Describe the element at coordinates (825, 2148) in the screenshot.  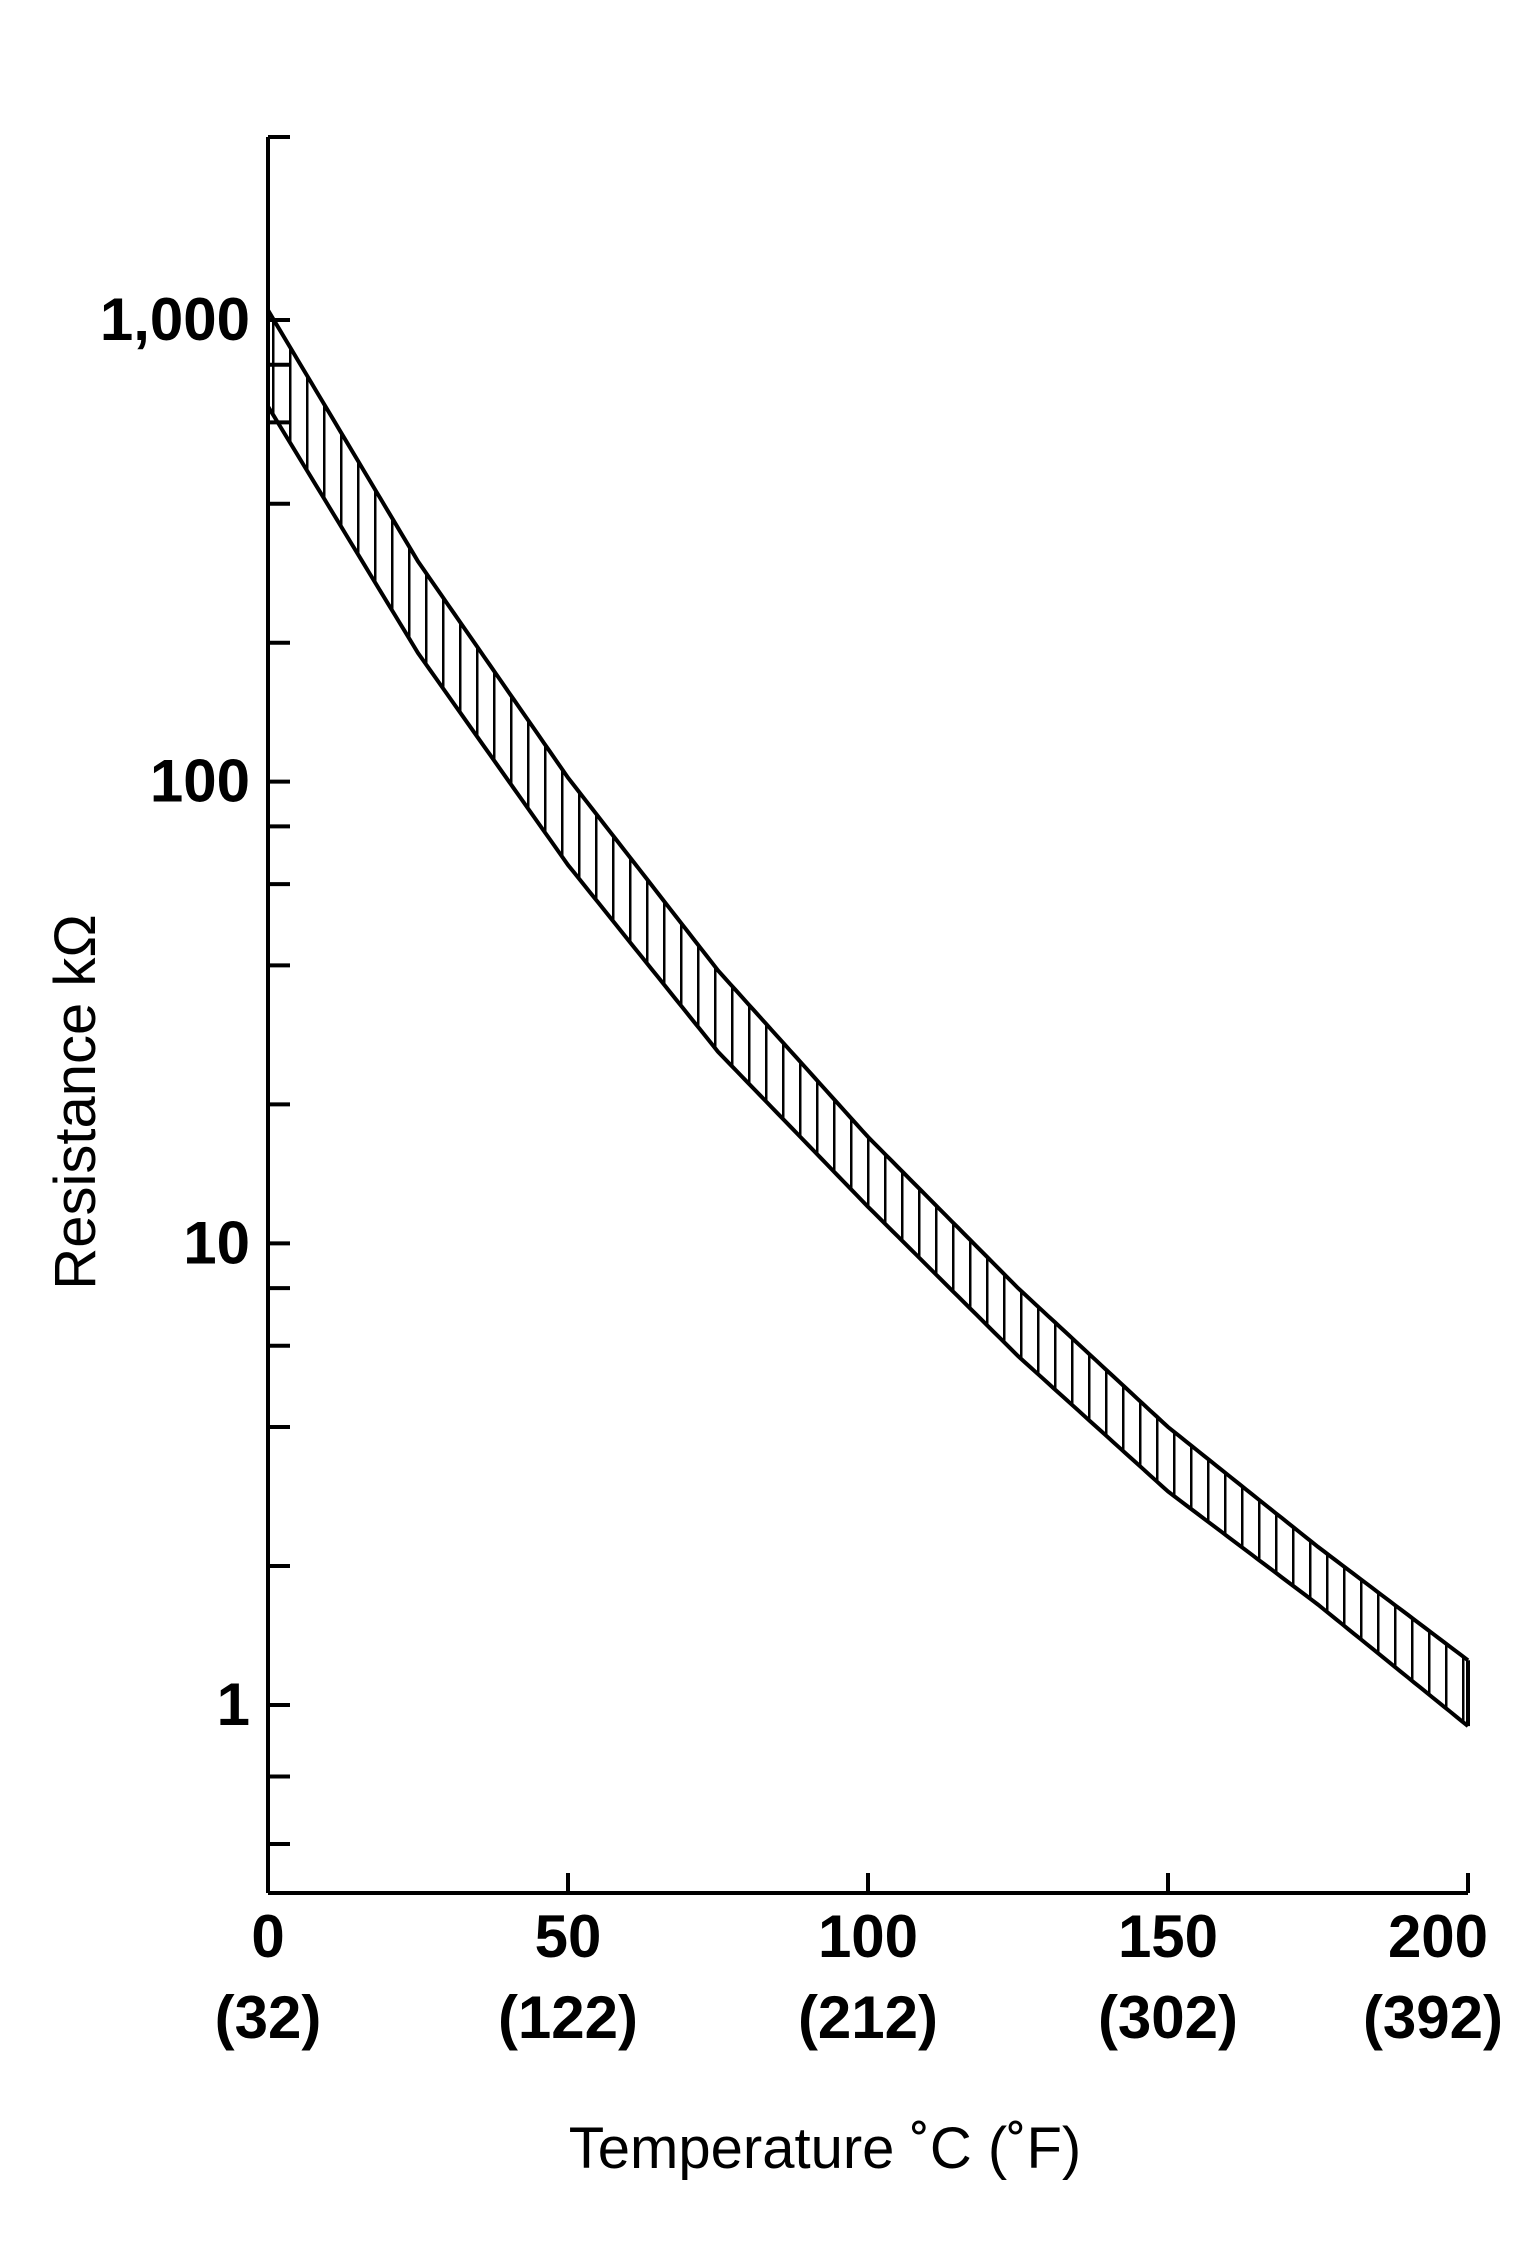
I see `x-axis-title: Temperature ˚C (˚F)` at that location.